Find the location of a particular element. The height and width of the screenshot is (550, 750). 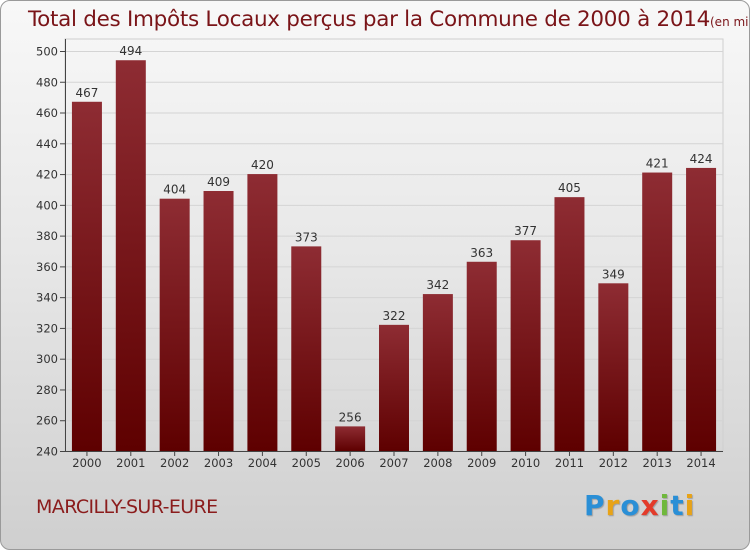

x-tick-label: 2009 is located at coordinates (481, 463).